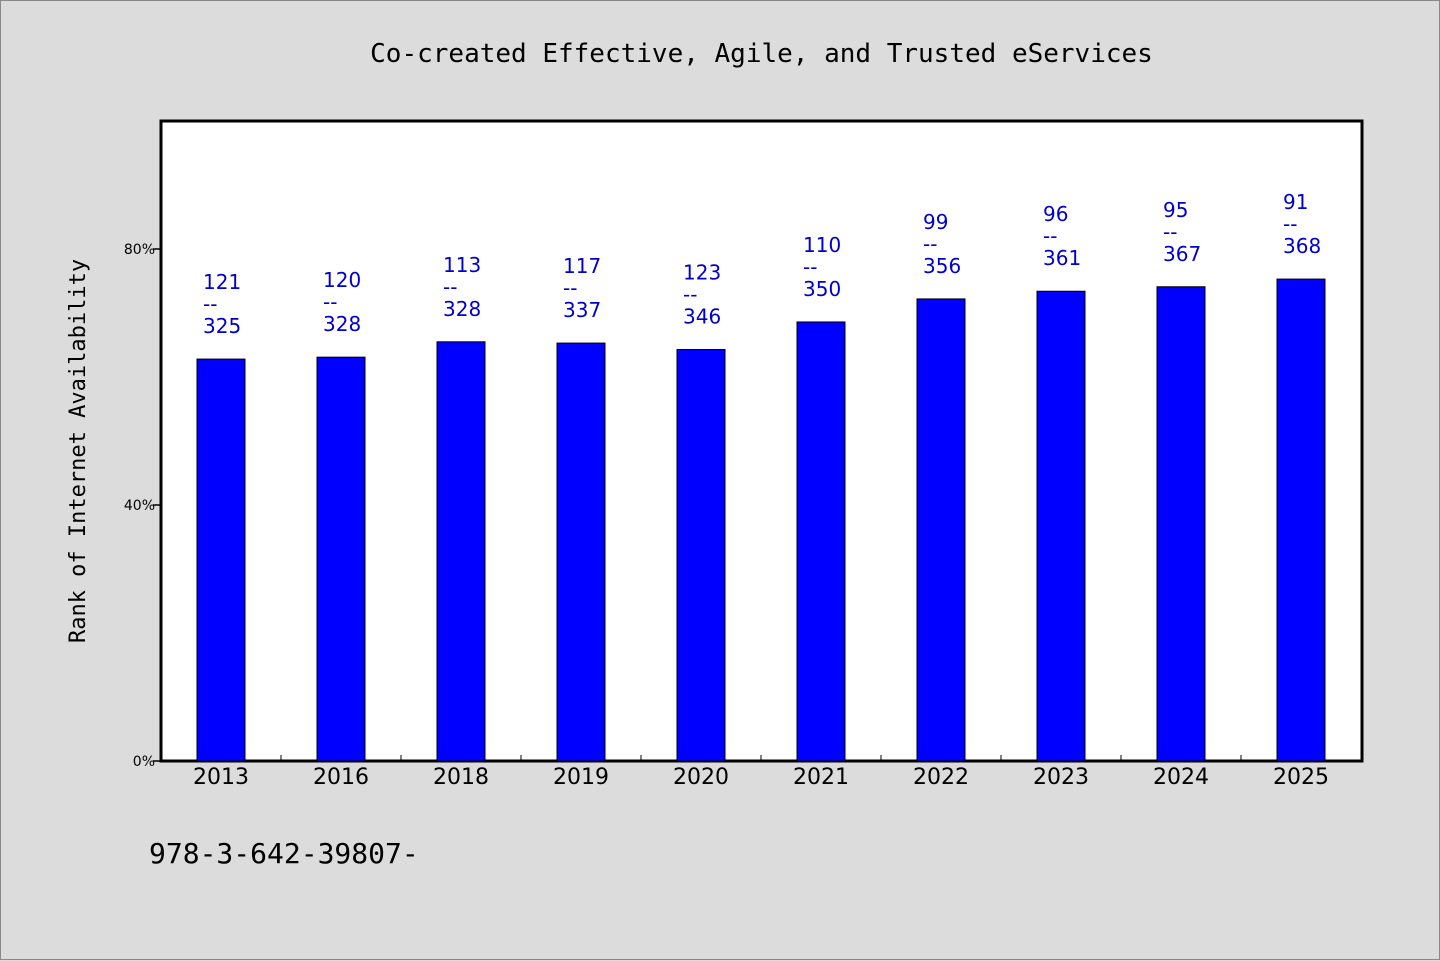 This screenshot has height=961, width=1440. Describe the element at coordinates (222, 326) in the screenshot. I see `data-label-line: 325` at that location.